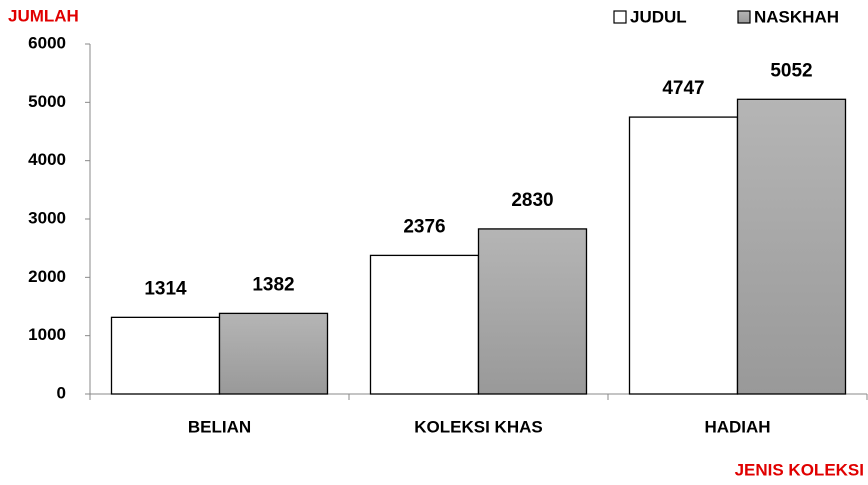 Image resolution: width=868 pixels, height=485 pixels. I want to click on y-axis-title: JUMLAH, so click(43, 15).